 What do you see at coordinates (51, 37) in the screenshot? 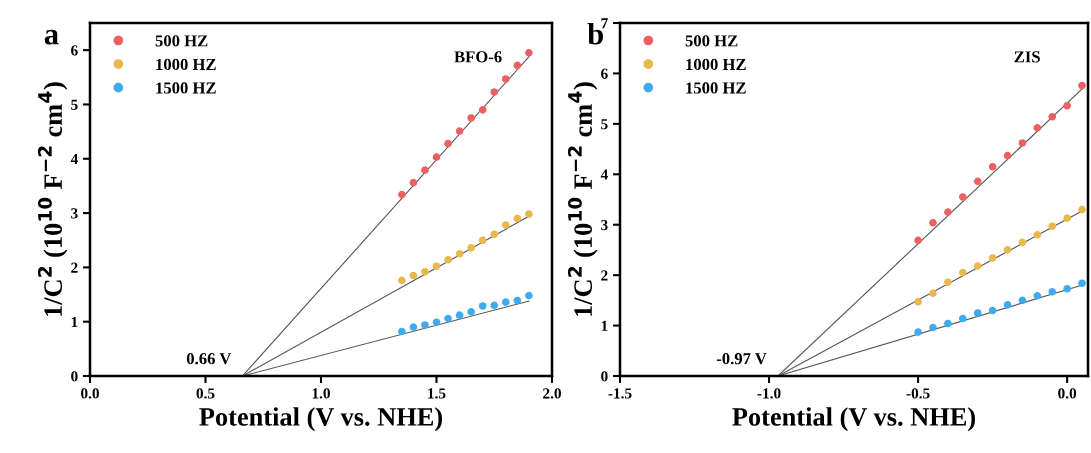
I see `text: a` at bounding box center [51, 37].